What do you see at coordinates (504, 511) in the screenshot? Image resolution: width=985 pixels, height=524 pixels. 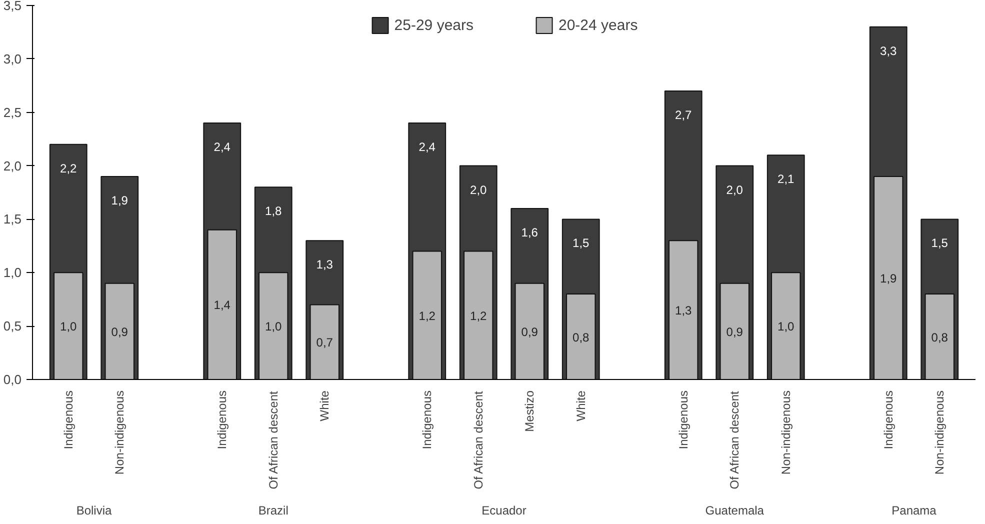 I see `text: Ecuador` at bounding box center [504, 511].